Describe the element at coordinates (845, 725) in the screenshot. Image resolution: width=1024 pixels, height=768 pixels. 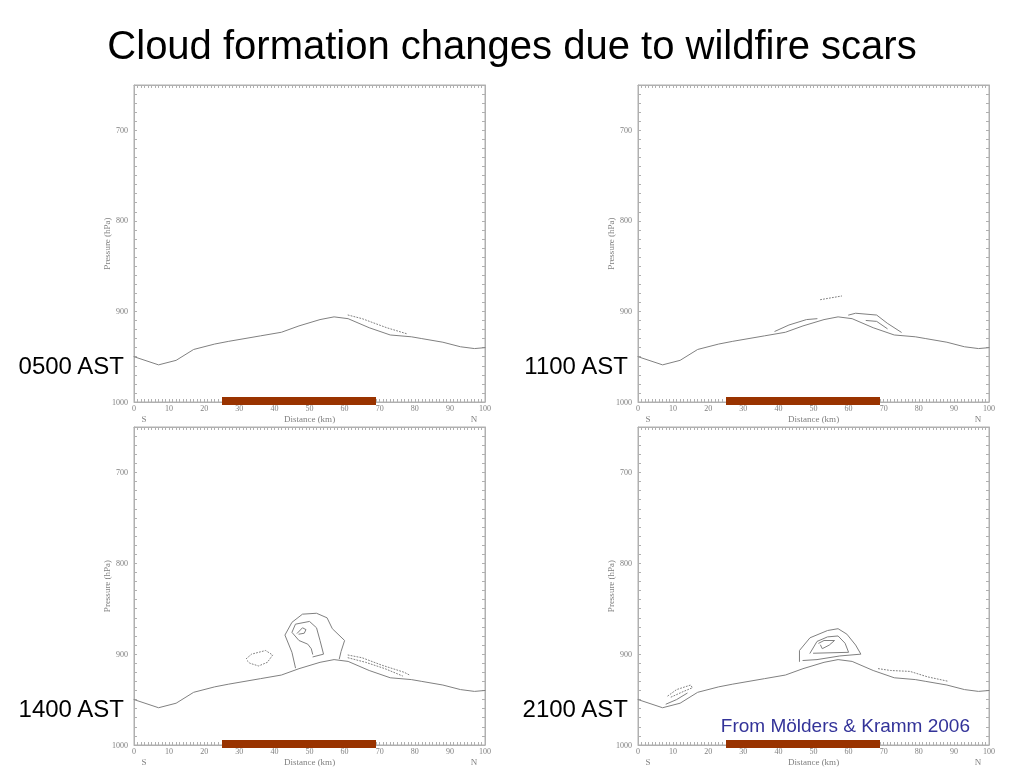
I see `annotation: From Mölders & Kramm 2006` at that location.